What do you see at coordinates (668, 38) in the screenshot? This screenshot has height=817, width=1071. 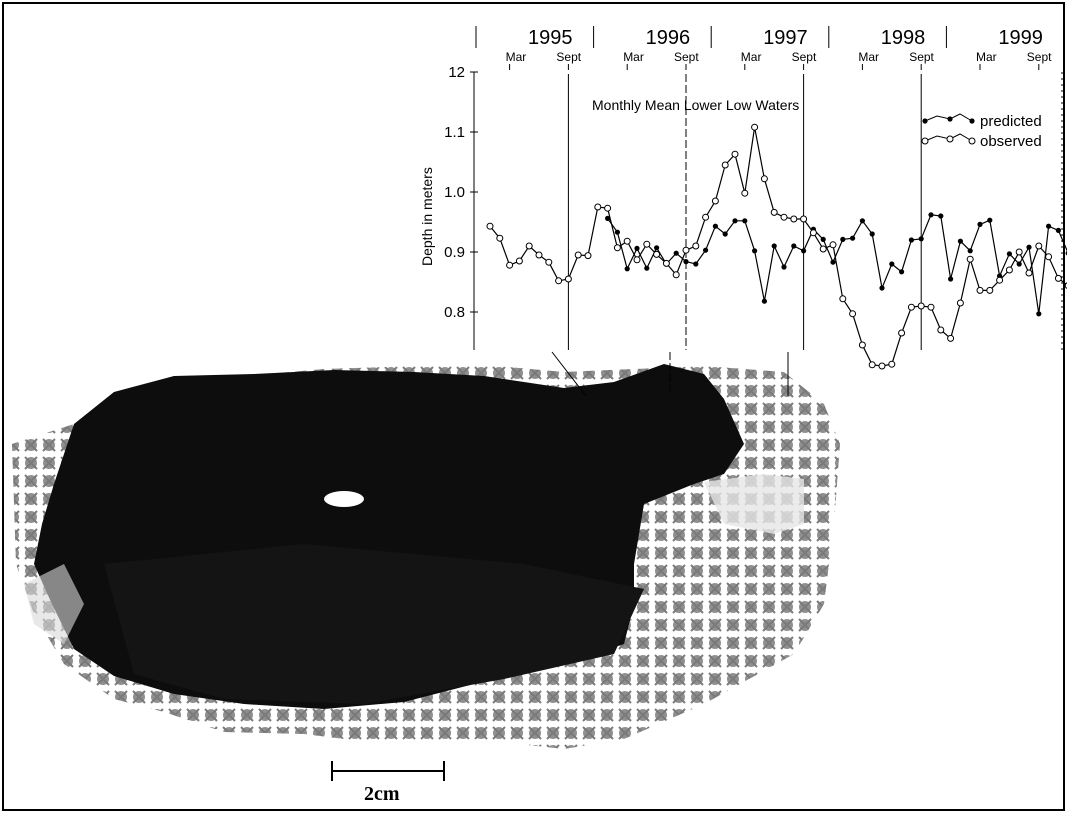 I see `year-label: 1996` at bounding box center [668, 38].